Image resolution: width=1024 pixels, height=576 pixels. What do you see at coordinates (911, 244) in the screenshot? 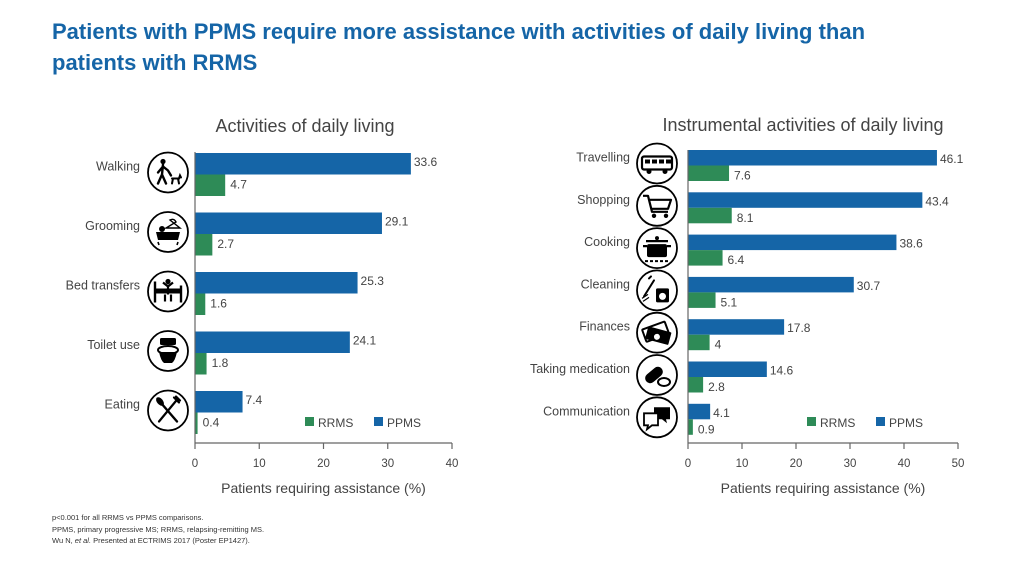
I see `data-label-ppms: 38.6` at bounding box center [911, 244].